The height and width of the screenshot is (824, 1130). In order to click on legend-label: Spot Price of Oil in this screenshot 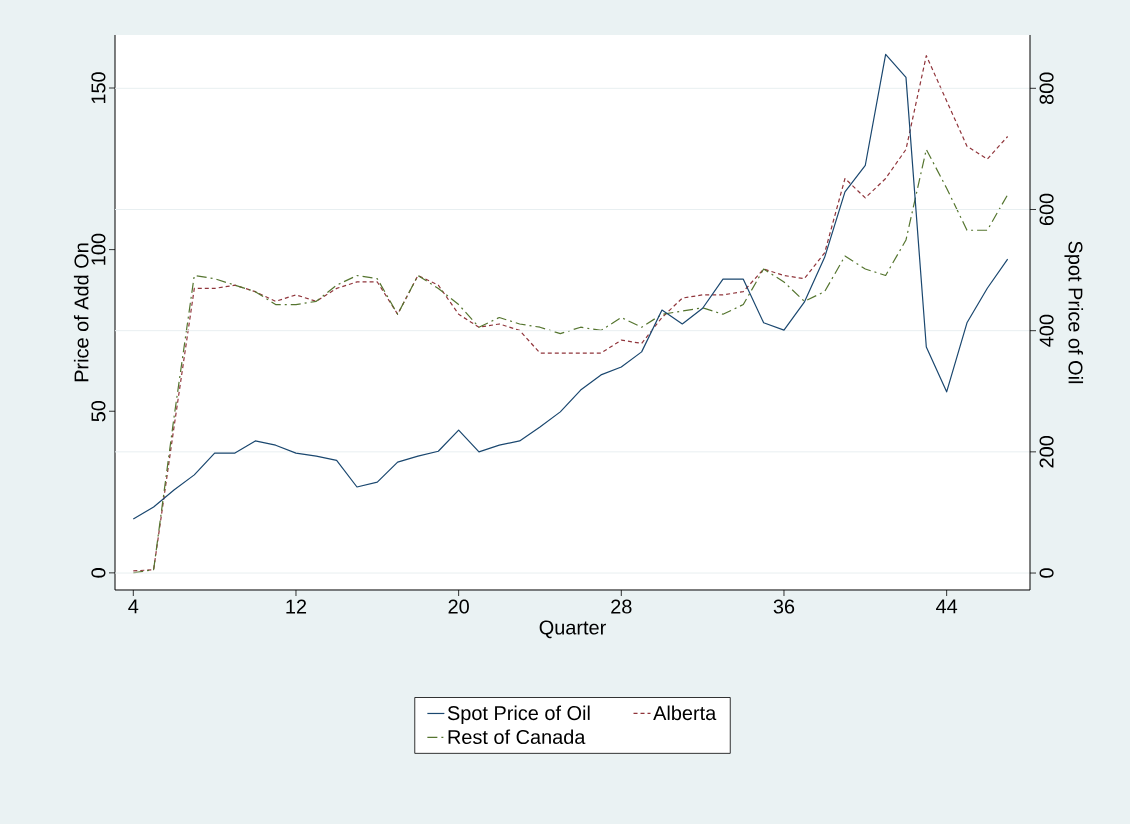, I will do `click(518, 715)`.